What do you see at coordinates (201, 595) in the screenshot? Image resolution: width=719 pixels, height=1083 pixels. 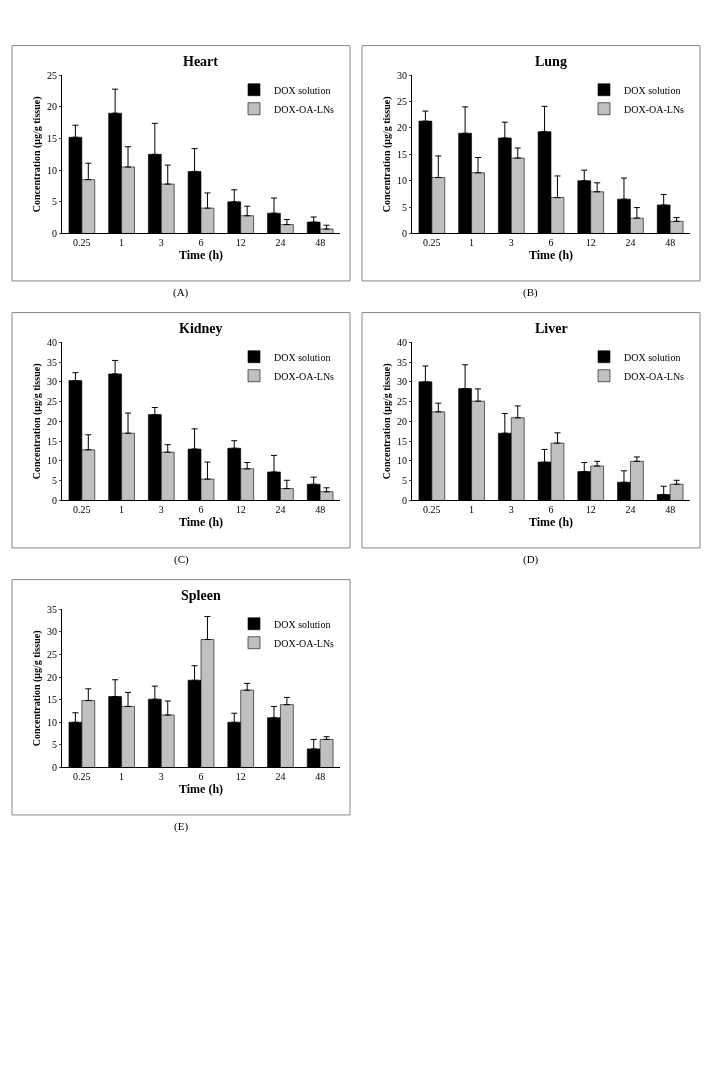 I see `chart-title: Spleen` at bounding box center [201, 595].